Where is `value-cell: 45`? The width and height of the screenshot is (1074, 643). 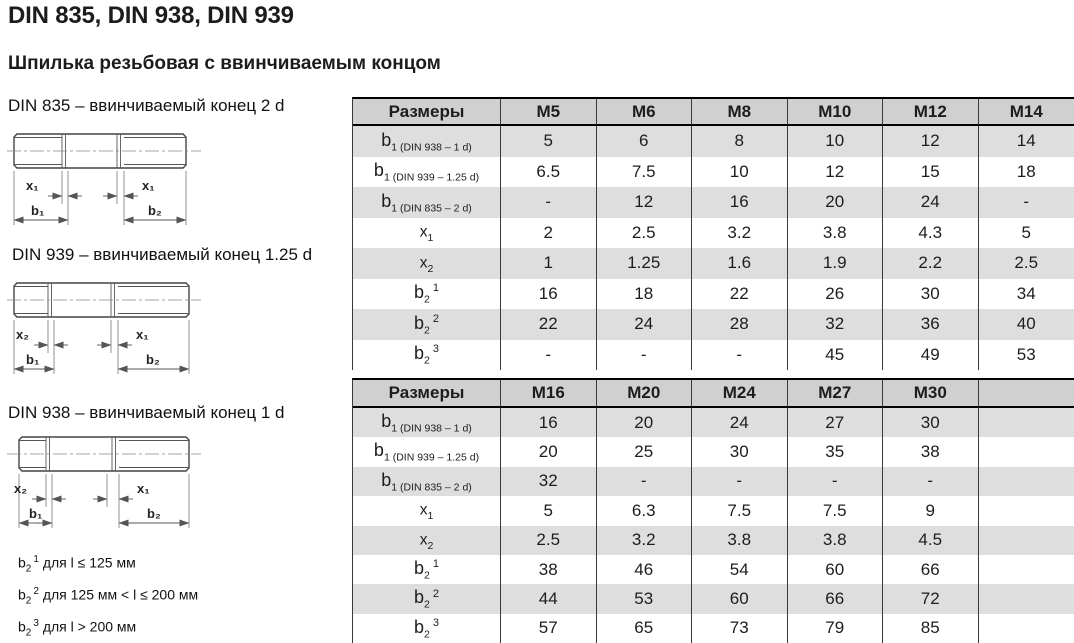 value-cell: 45 is located at coordinates (835, 354).